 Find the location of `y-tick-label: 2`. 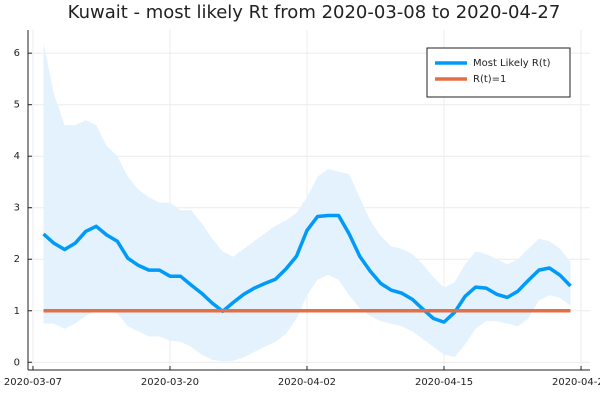

y-tick-label: 2 is located at coordinates (17, 259).